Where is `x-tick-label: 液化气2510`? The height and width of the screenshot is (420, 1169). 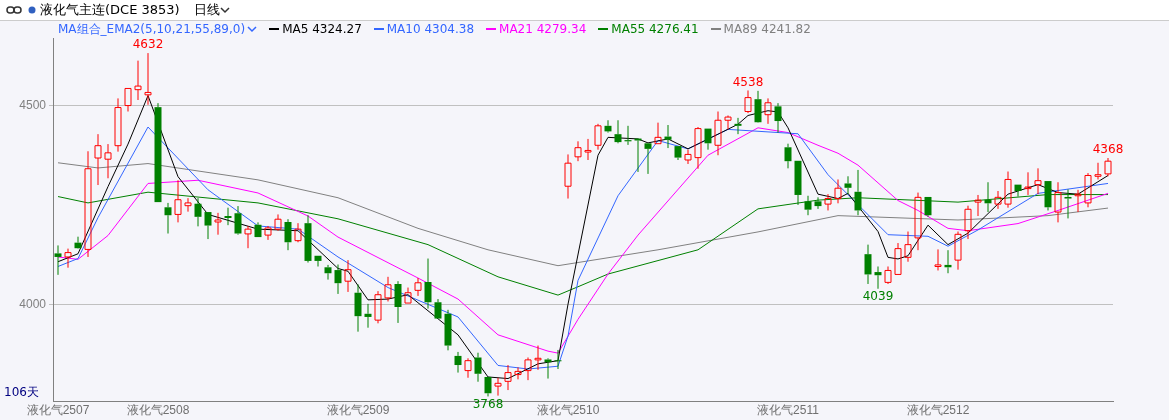 x-tick-label: 液化气2510 is located at coordinates (568, 410).